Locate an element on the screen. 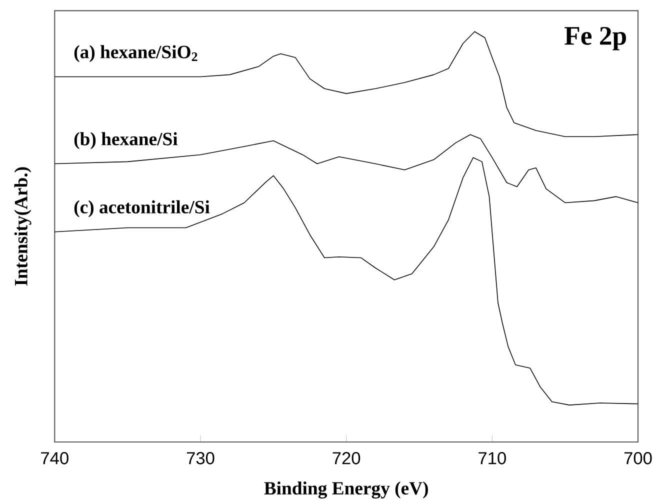  x-tick-label: 710 is located at coordinates (492, 458).